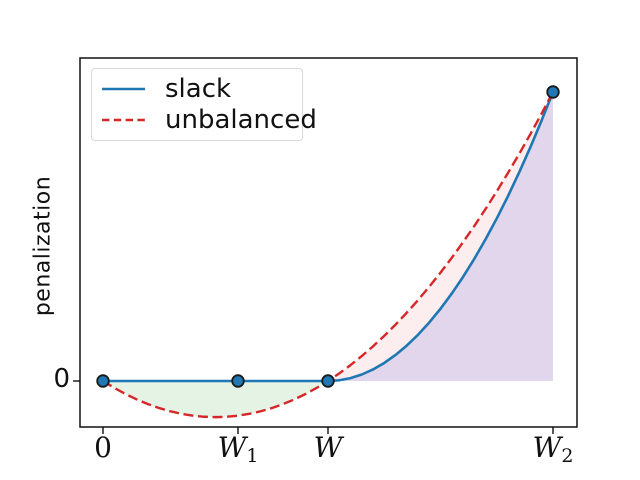 Image resolution: width=640 pixels, height=480 pixels. Describe the element at coordinates (43, 246) in the screenshot. I see `y-axis-label: penalization` at that location.